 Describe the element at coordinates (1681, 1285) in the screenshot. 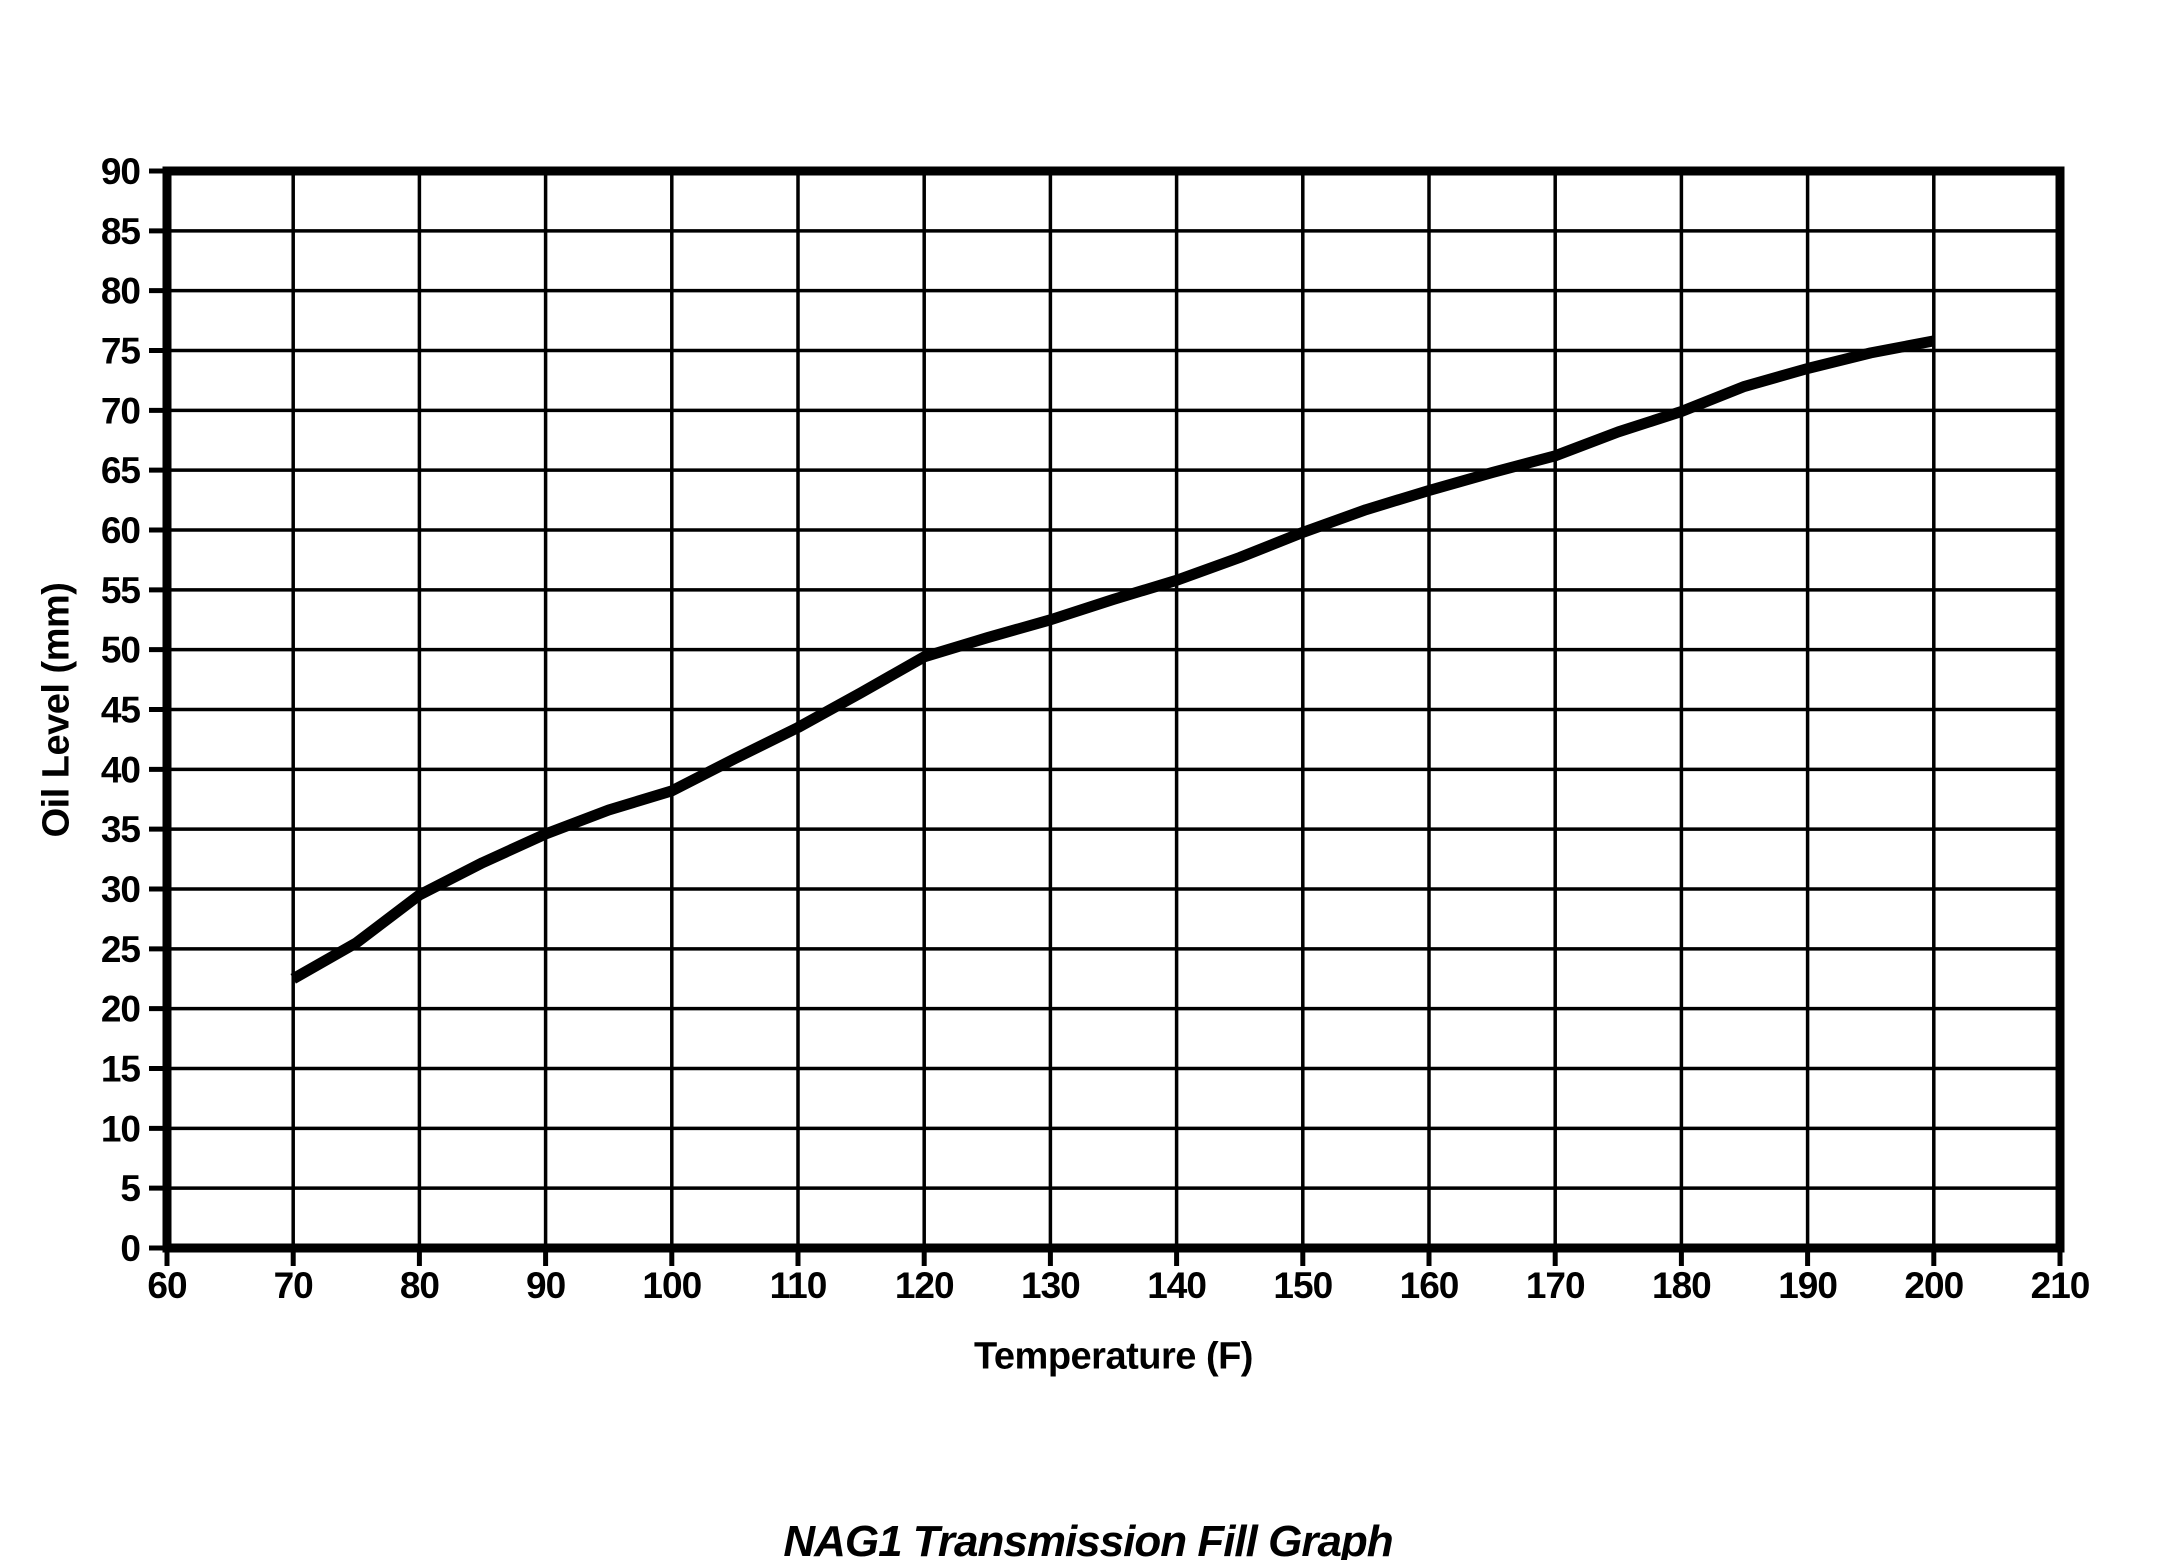

I see `x-tick-label: 180` at that location.